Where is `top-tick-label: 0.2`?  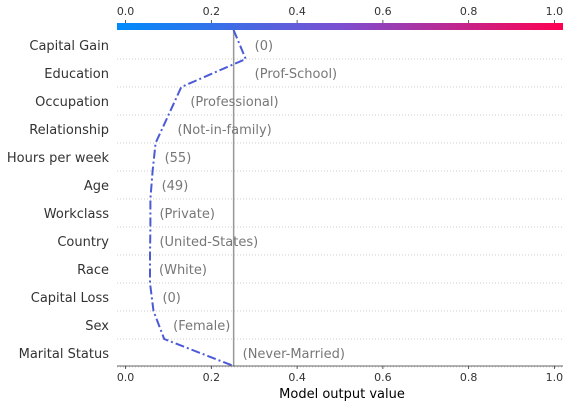 top-tick-label: 0.2 is located at coordinates (212, 11).